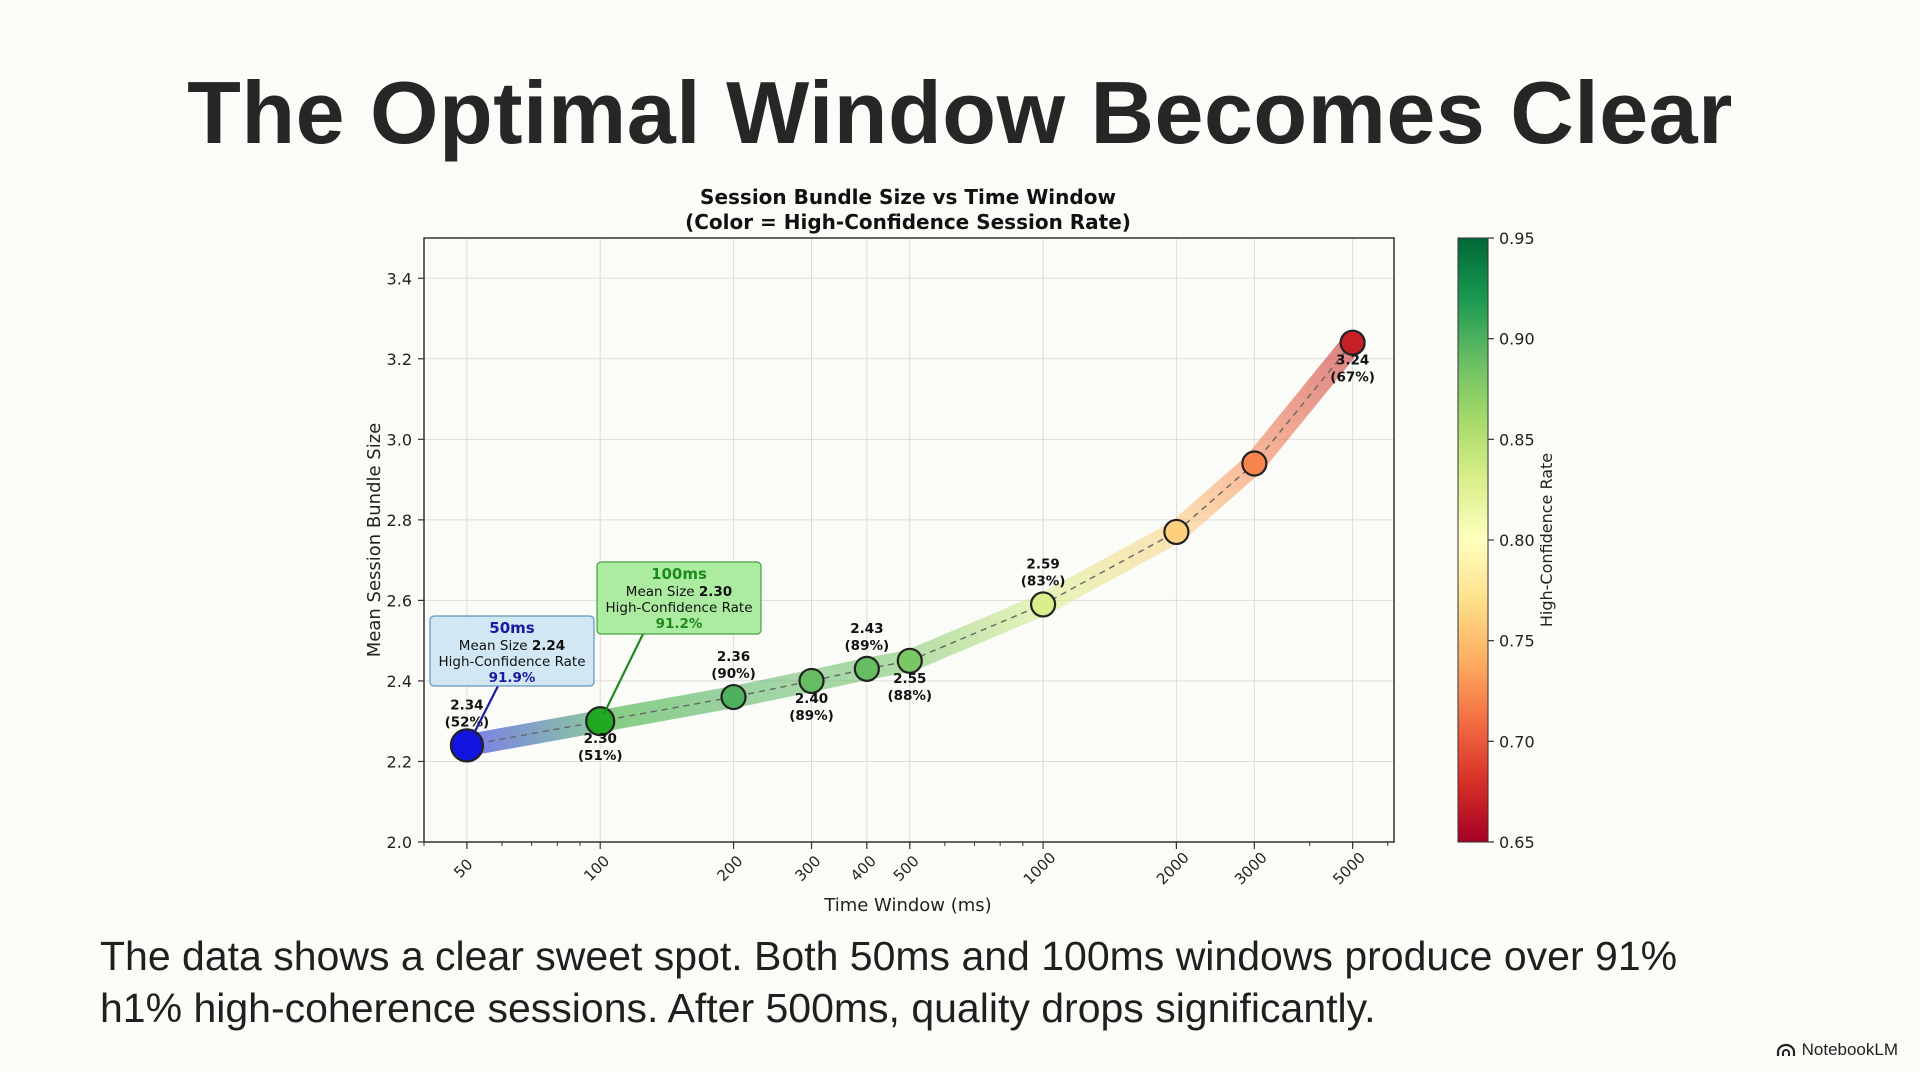 This screenshot has height=1072, width=1920. I want to click on data-label-rate: (67%), so click(1352, 378).